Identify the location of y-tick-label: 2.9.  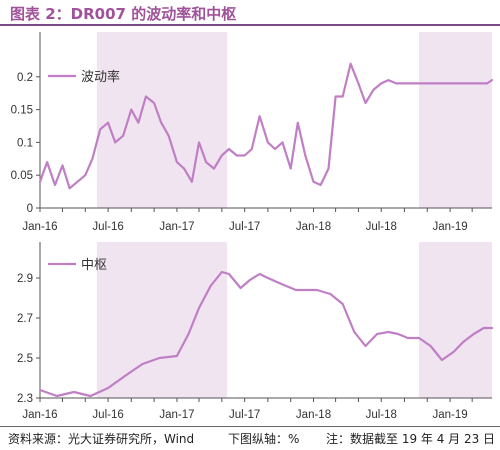
(25, 279).